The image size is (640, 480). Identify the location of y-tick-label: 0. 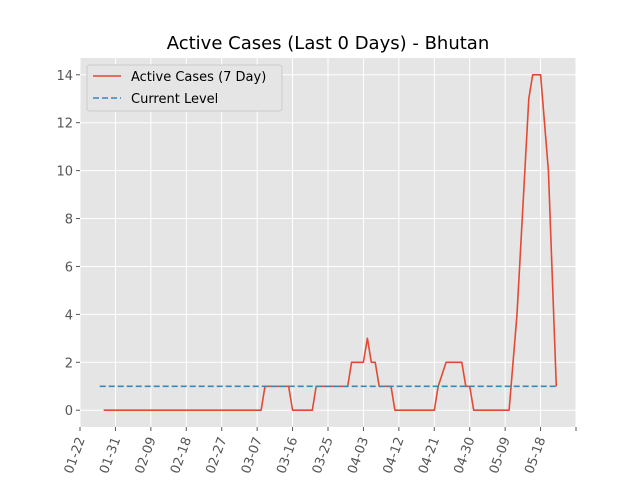
(69, 411).